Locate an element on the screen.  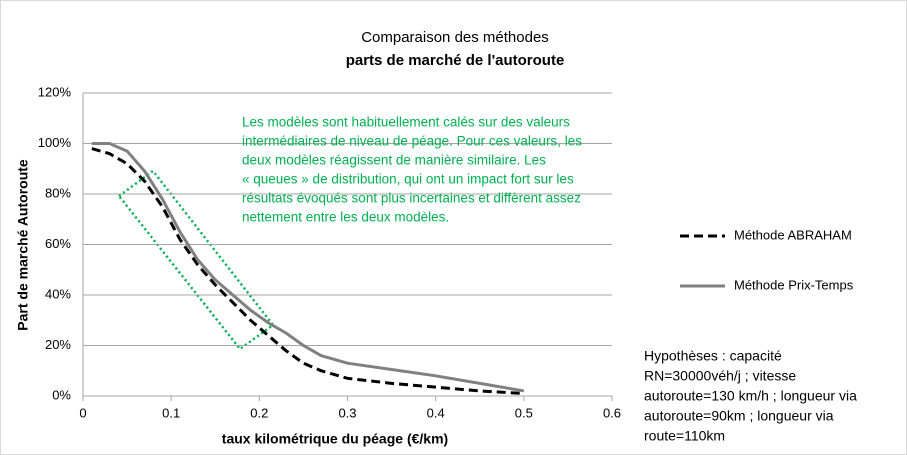
x-tick-label: 0.4 is located at coordinates (436, 412).